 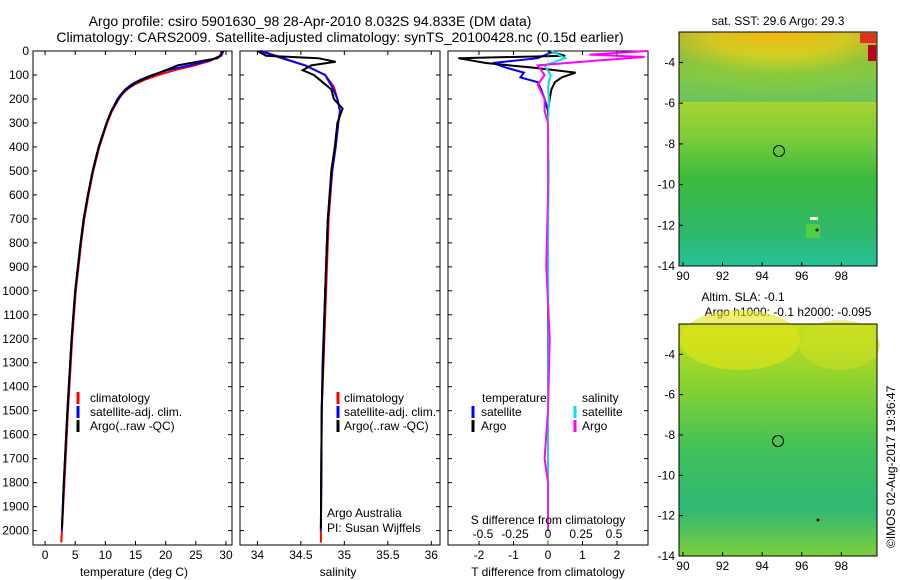 What do you see at coordinates (501, 412) in the screenshot?
I see `legend-t-satellite-label: satellite` at bounding box center [501, 412].